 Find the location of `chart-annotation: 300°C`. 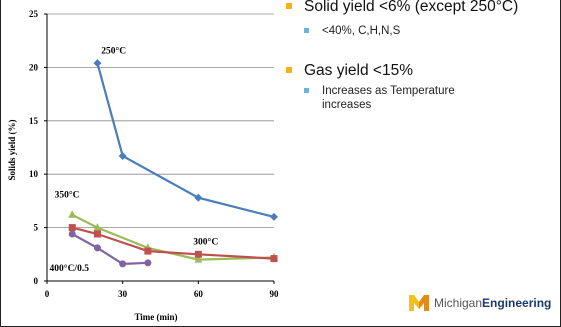

chart-annotation: 300°C is located at coordinates (205, 242).